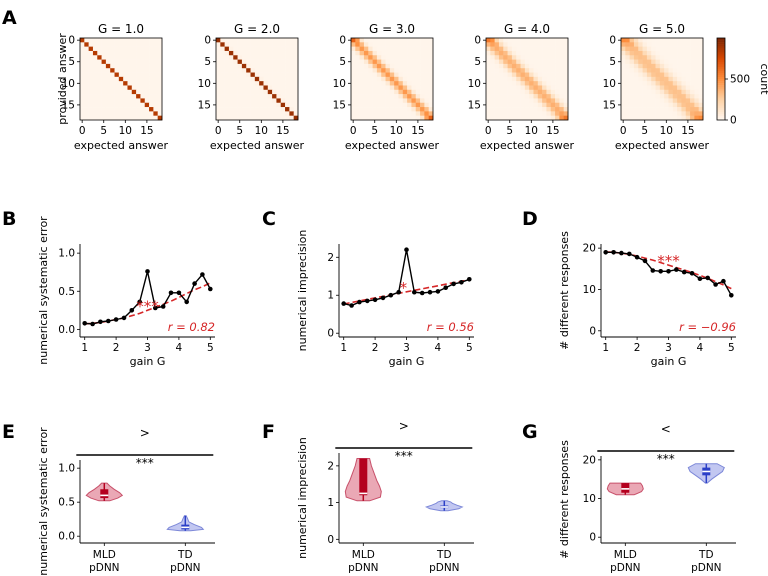  What do you see at coordinates (721, 47) in the screenshot?
I see `colorbar-segment` at bounding box center [721, 47].